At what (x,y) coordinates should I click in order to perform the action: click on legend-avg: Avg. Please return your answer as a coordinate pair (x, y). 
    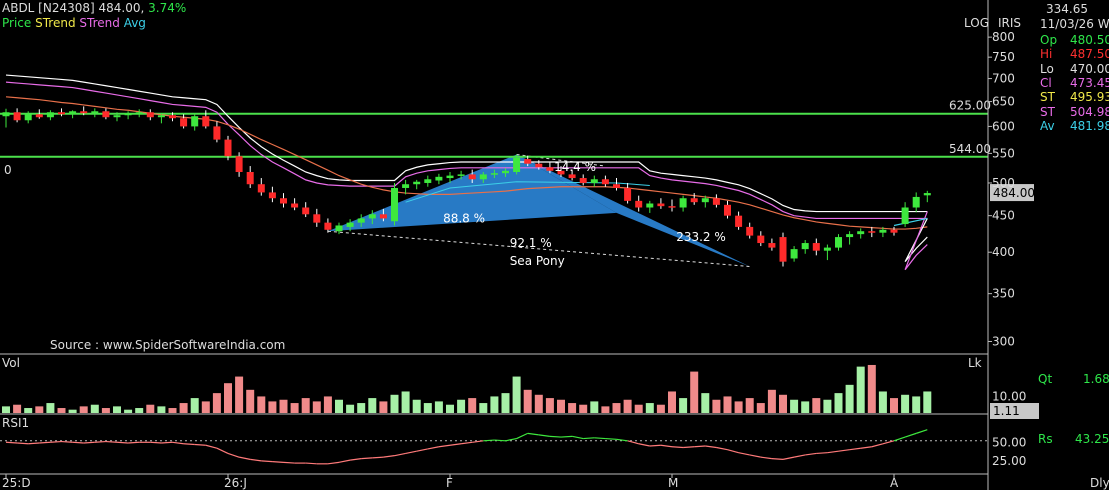
    Looking at the image, I should click on (134, 23).